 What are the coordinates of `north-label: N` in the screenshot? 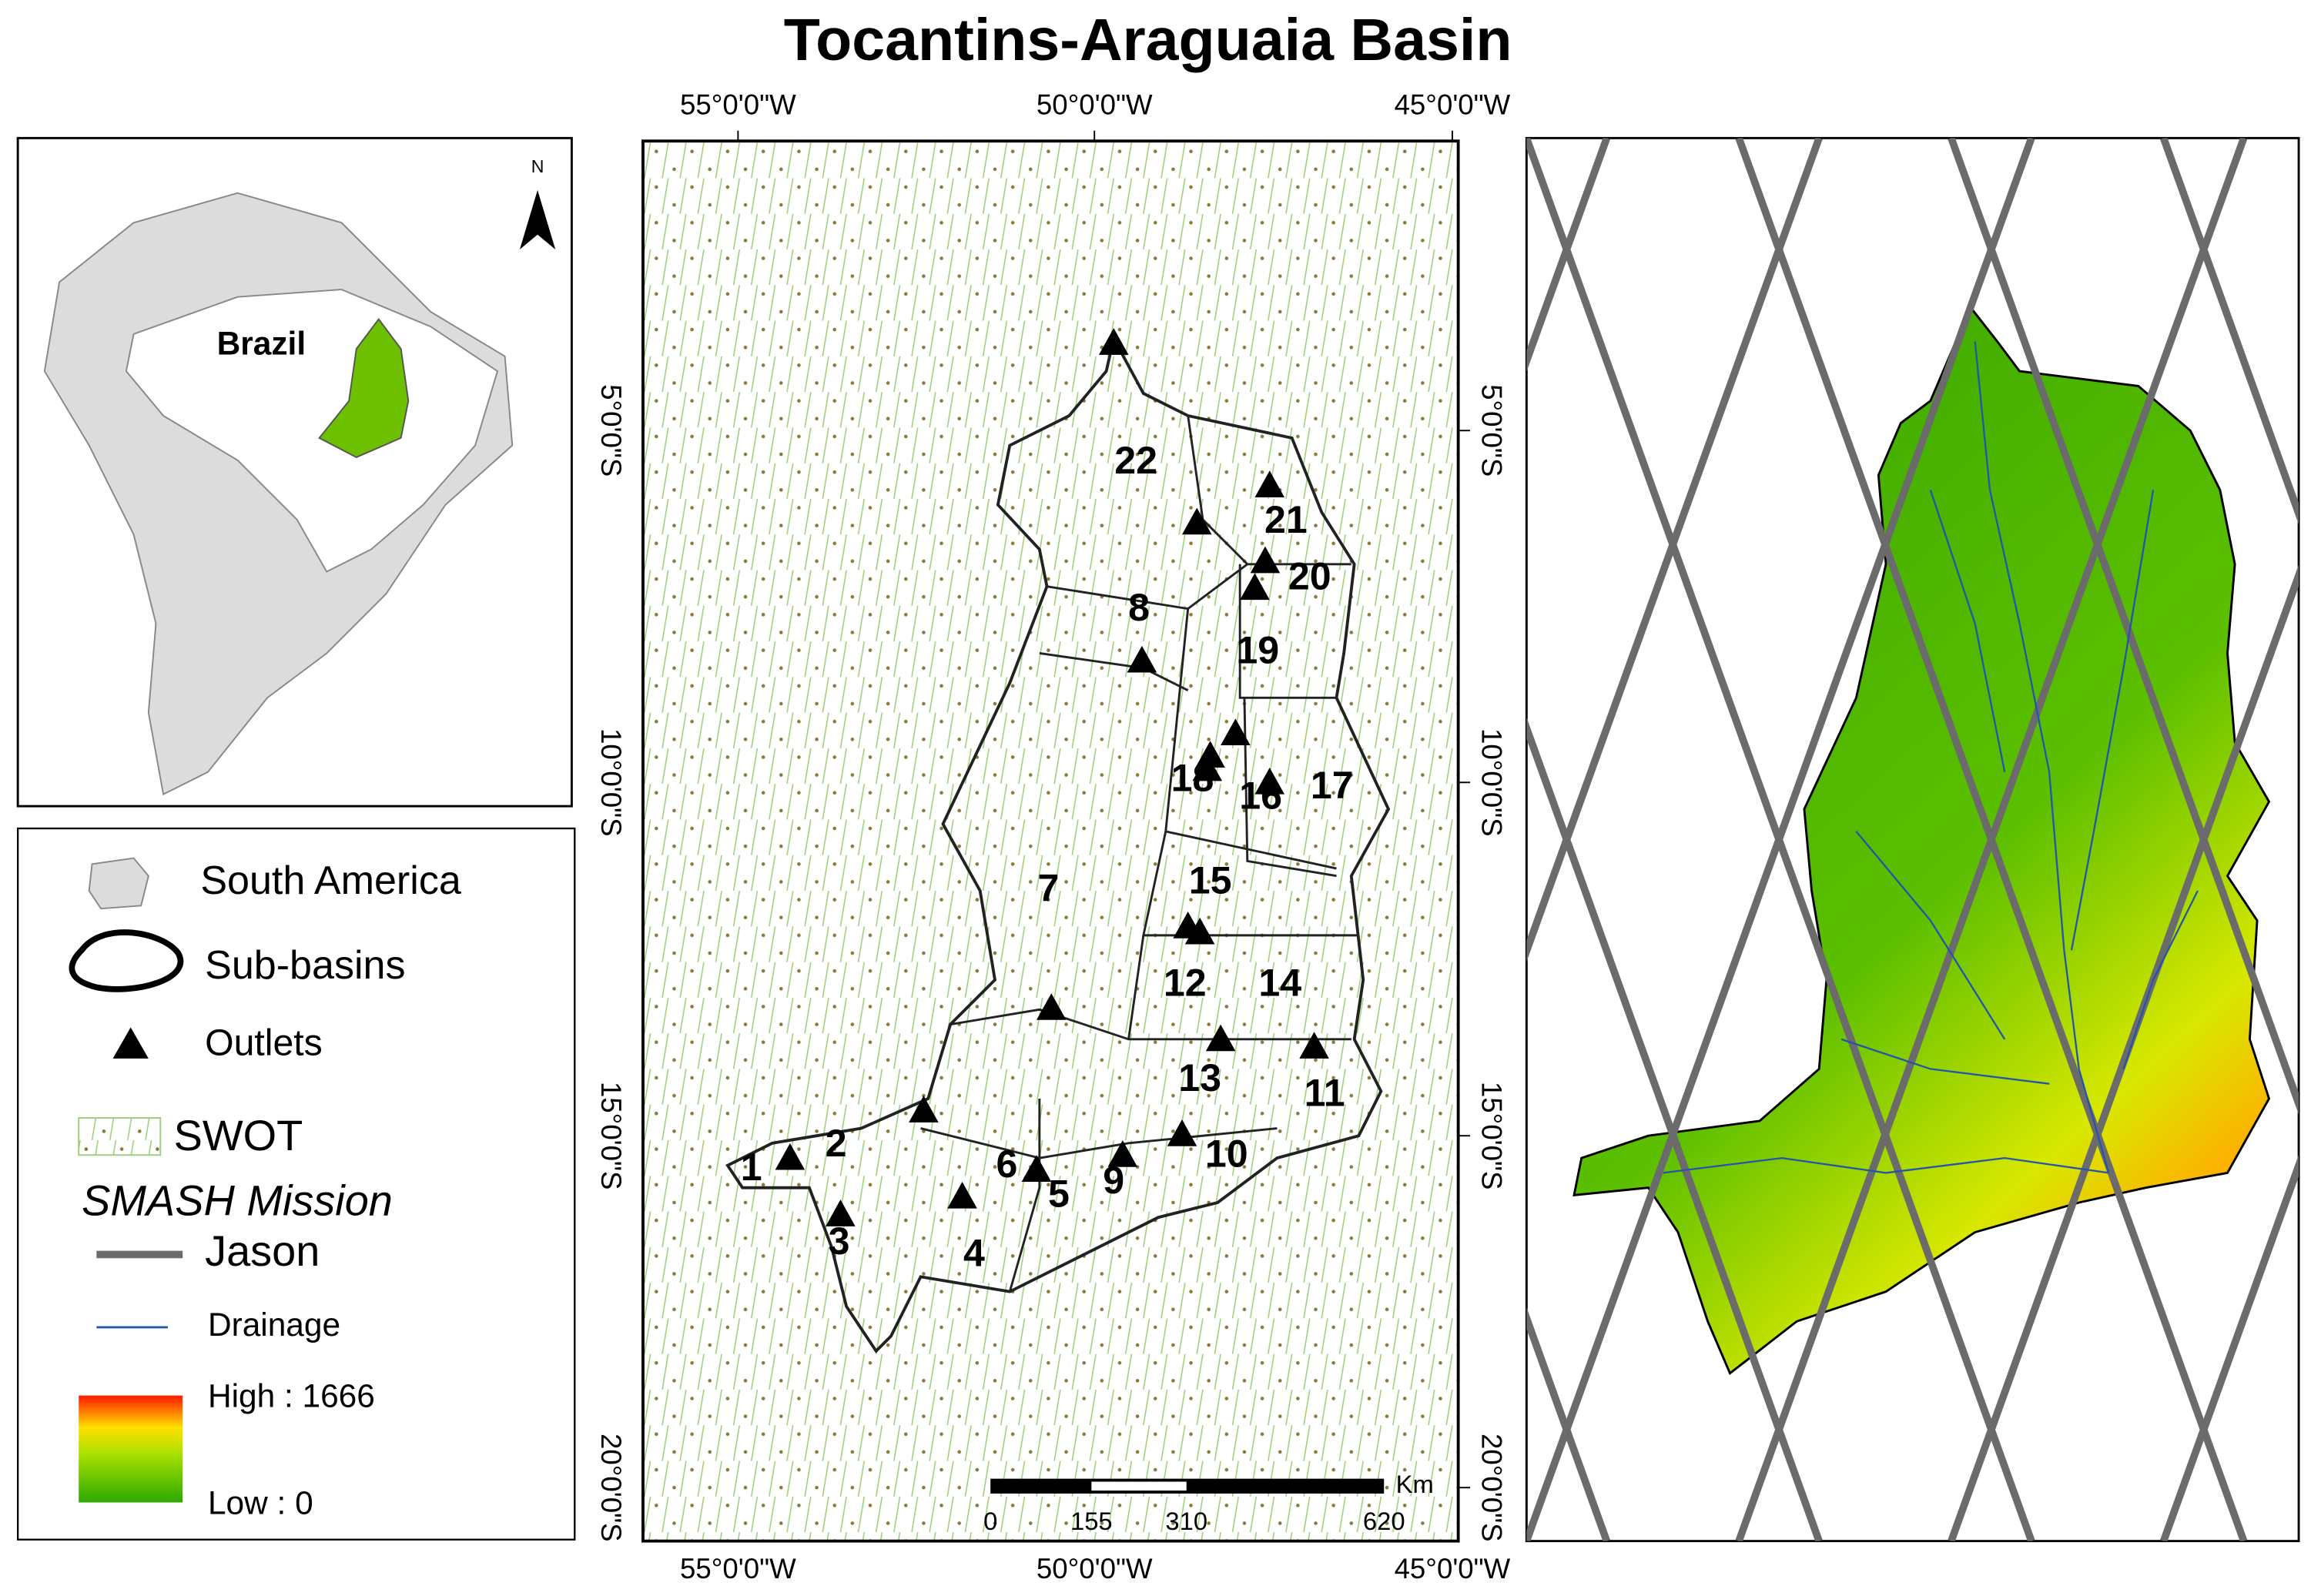 It's located at (537, 166).